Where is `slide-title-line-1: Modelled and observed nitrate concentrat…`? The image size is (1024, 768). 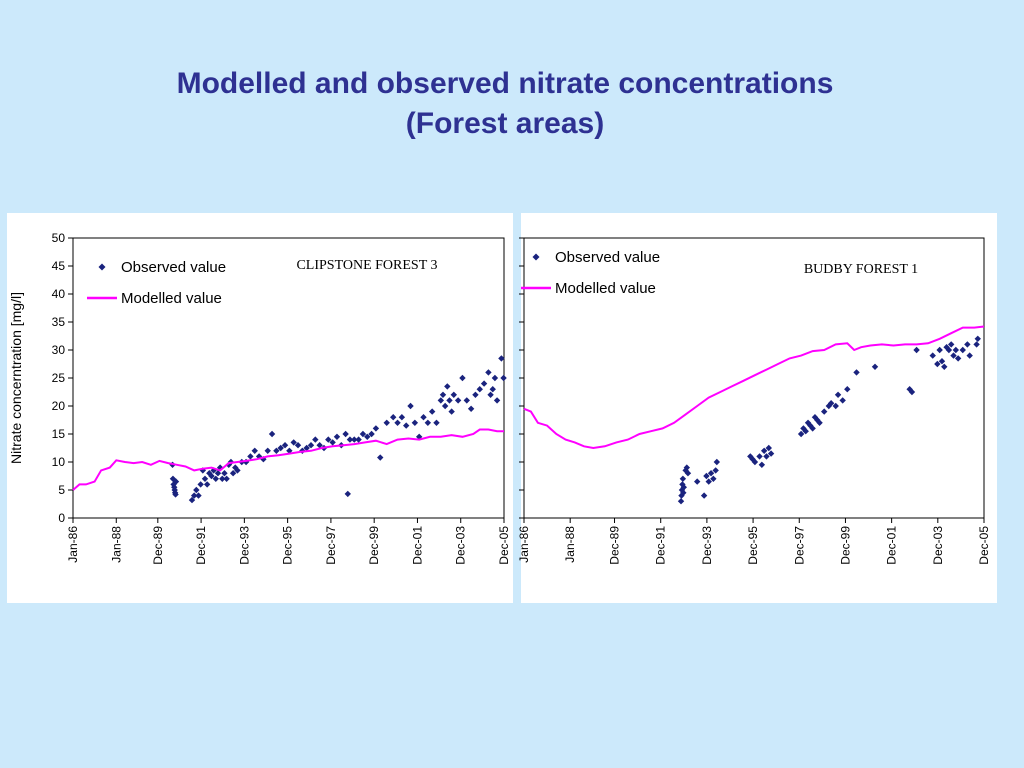
slide-title-line-1: Modelled and observed nitrate concentrat… is located at coordinates (505, 83).